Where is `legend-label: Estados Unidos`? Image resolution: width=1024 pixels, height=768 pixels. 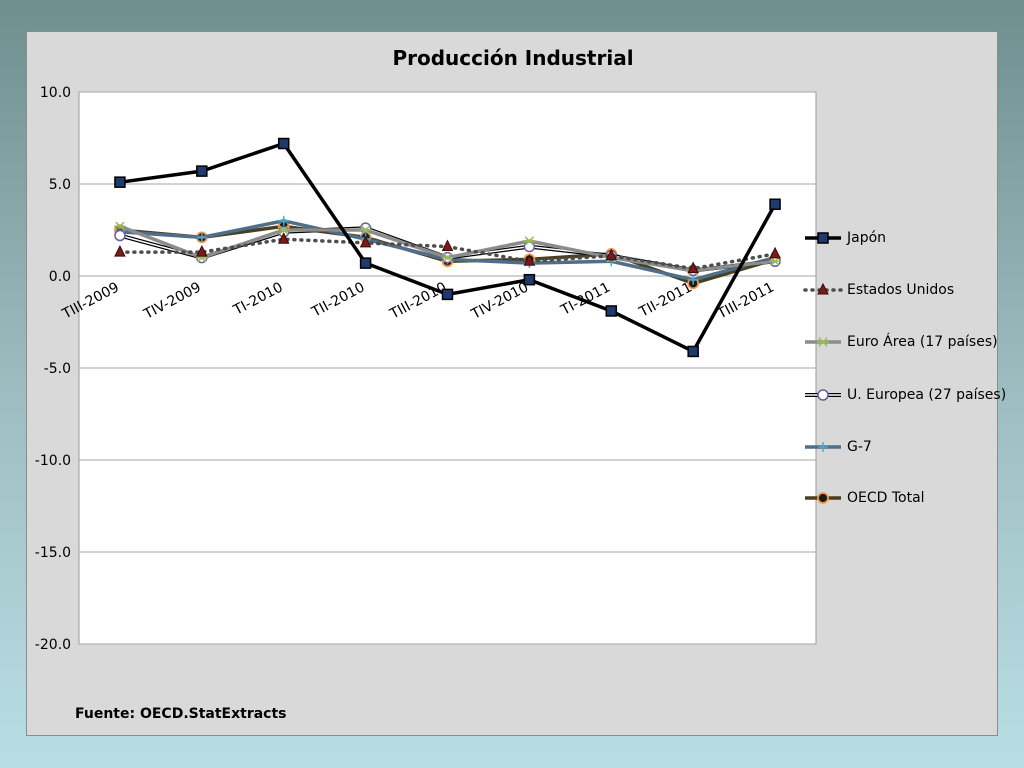 legend-label: Estados Unidos is located at coordinates (901, 290).